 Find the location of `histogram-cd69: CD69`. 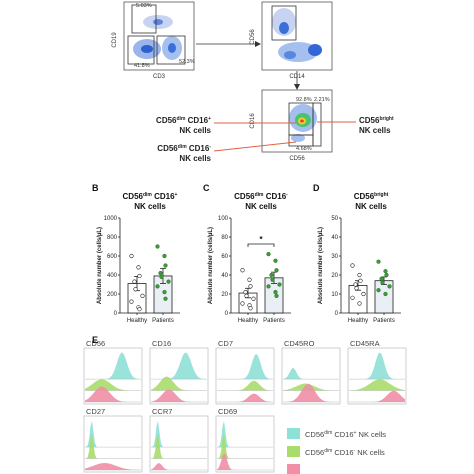

histogram-cd69: CD69 is located at coordinates (245, 440).